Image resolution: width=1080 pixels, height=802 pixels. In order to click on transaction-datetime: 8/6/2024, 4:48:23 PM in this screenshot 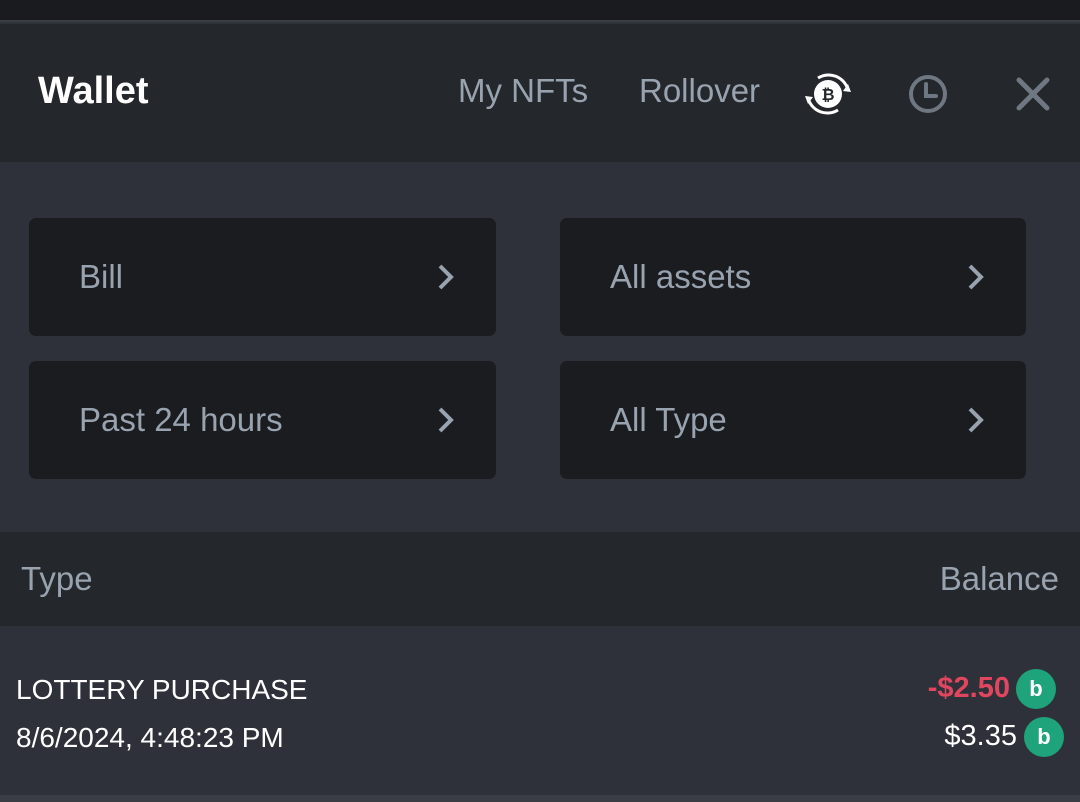, I will do `click(150, 737)`.